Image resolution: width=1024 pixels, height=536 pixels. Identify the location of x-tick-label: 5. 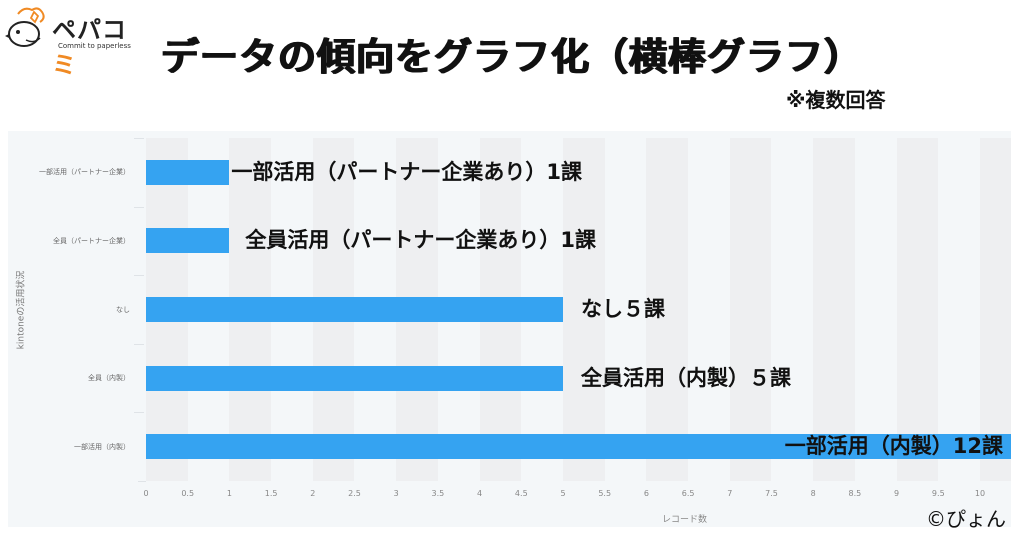
(563, 493).